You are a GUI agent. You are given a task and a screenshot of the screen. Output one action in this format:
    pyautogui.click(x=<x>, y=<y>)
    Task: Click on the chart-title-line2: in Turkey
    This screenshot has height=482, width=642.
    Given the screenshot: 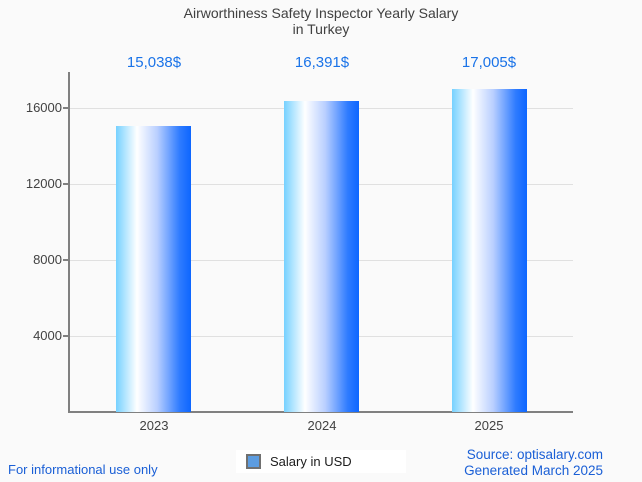 What is the action you would take?
    pyautogui.click(x=321, y=29)
    